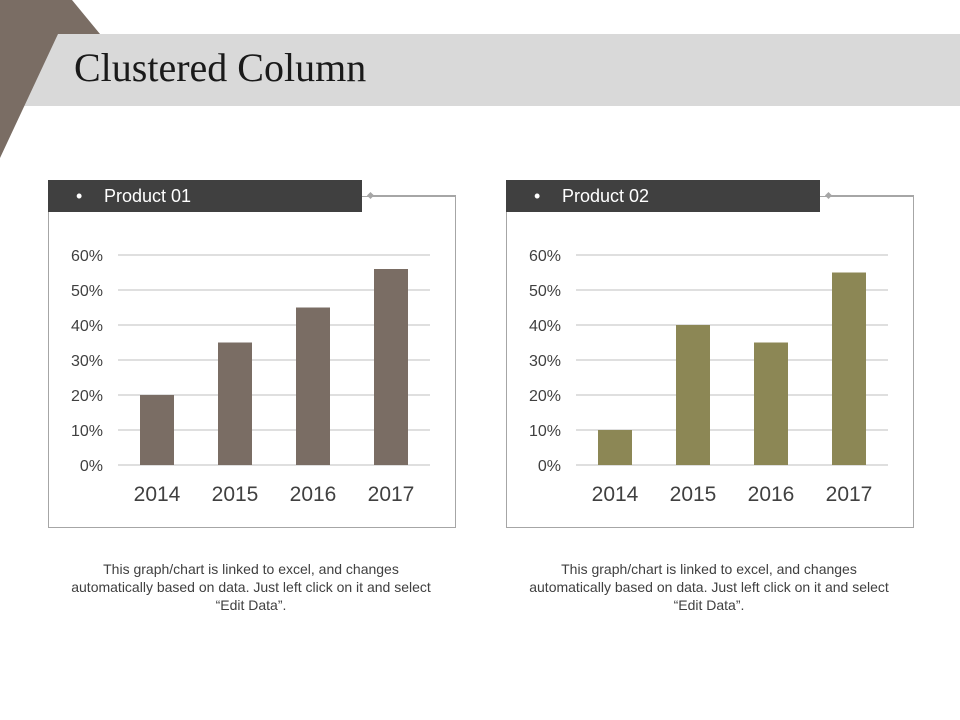  What do you see at coordinates (50, 79) in the screenshot?
I see `corner-accent-shape` at bounding box center [50, 79].